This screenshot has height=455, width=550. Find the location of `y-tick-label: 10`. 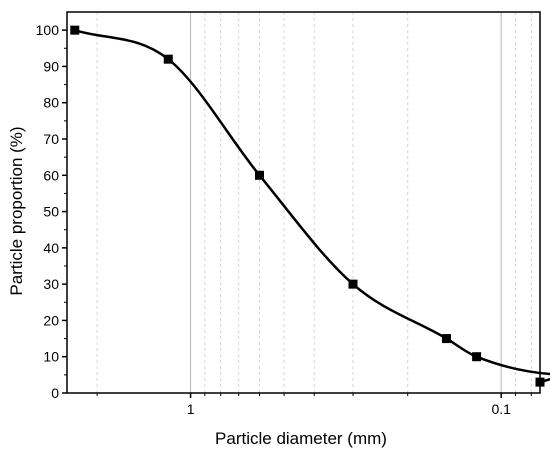

y-tick-label: 10 is located at coordinates (51, 357).